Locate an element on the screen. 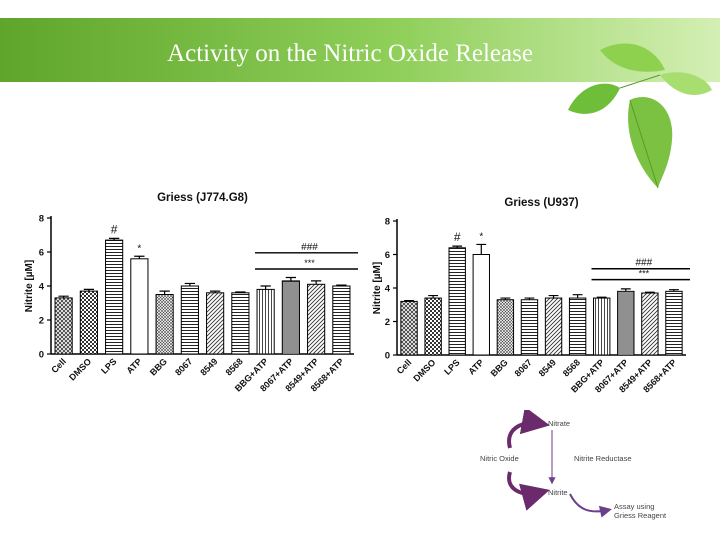 The image size is (720, 540). chart-title: Griess (J774.G8) is located at coordinates (202, 198).